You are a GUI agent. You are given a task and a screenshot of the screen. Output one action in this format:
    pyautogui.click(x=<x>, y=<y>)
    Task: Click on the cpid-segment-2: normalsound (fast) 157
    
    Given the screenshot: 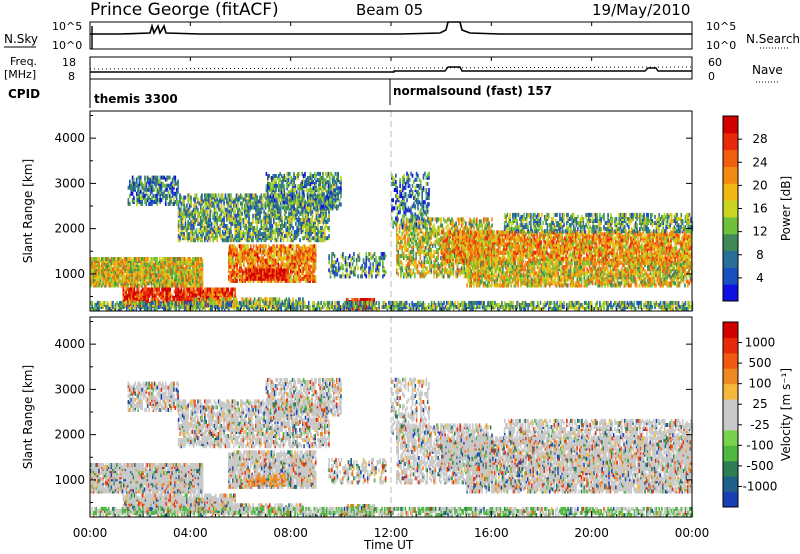 What is the action you would take?
    pyautogui.click(x=472, y=91)
    